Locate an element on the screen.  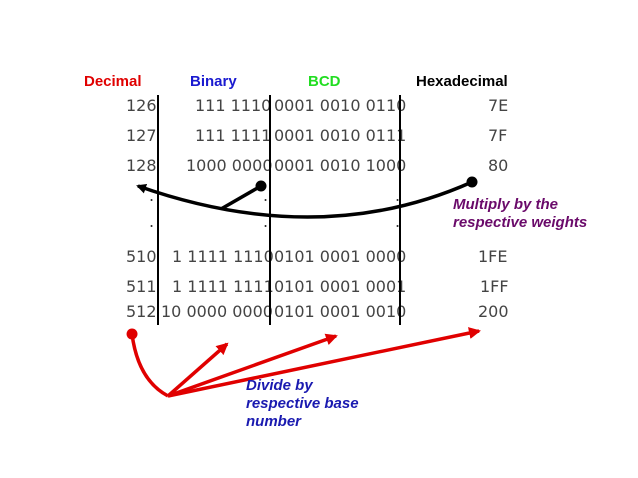
cell-hex-127: 7F is located at coordinates (498, 135).